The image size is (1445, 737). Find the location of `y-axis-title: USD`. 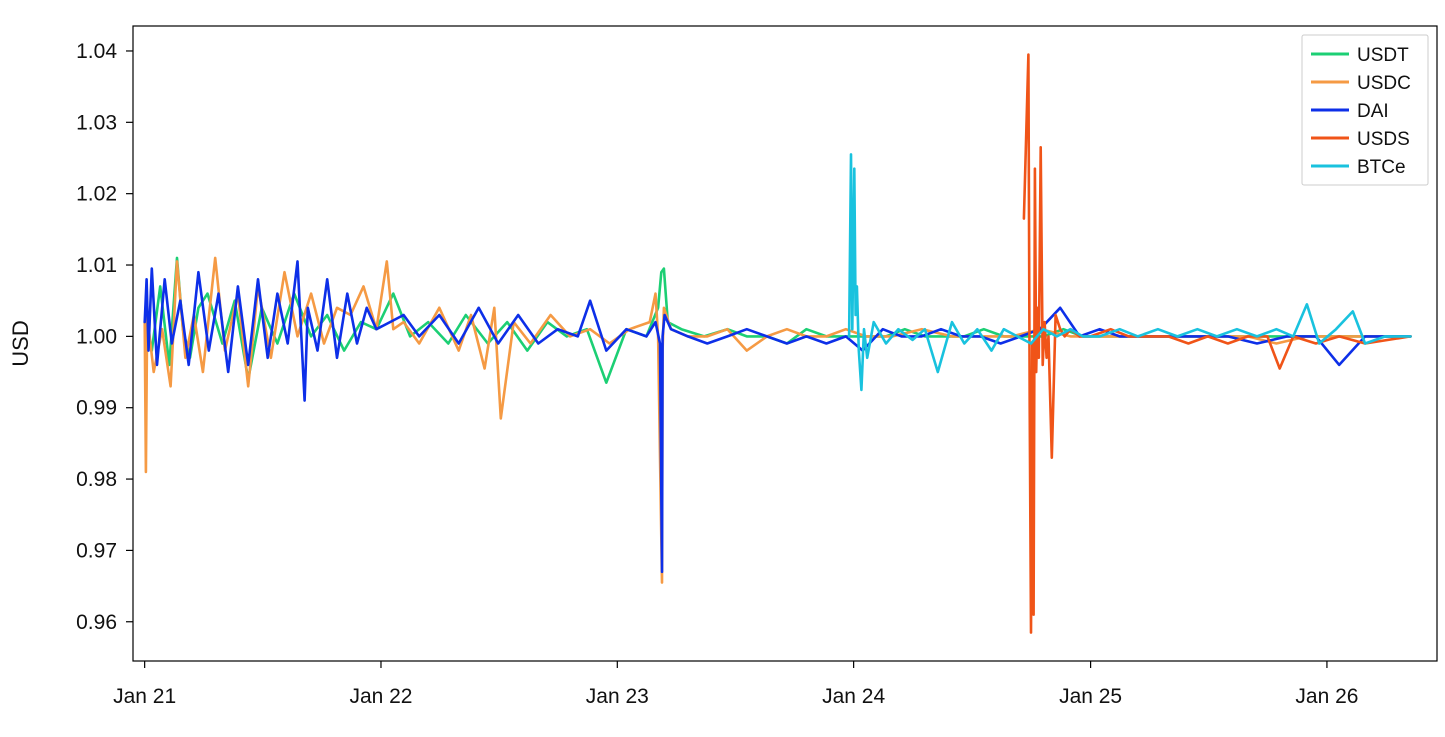

y-axis-title: USD is located at coordinates (20, 343).